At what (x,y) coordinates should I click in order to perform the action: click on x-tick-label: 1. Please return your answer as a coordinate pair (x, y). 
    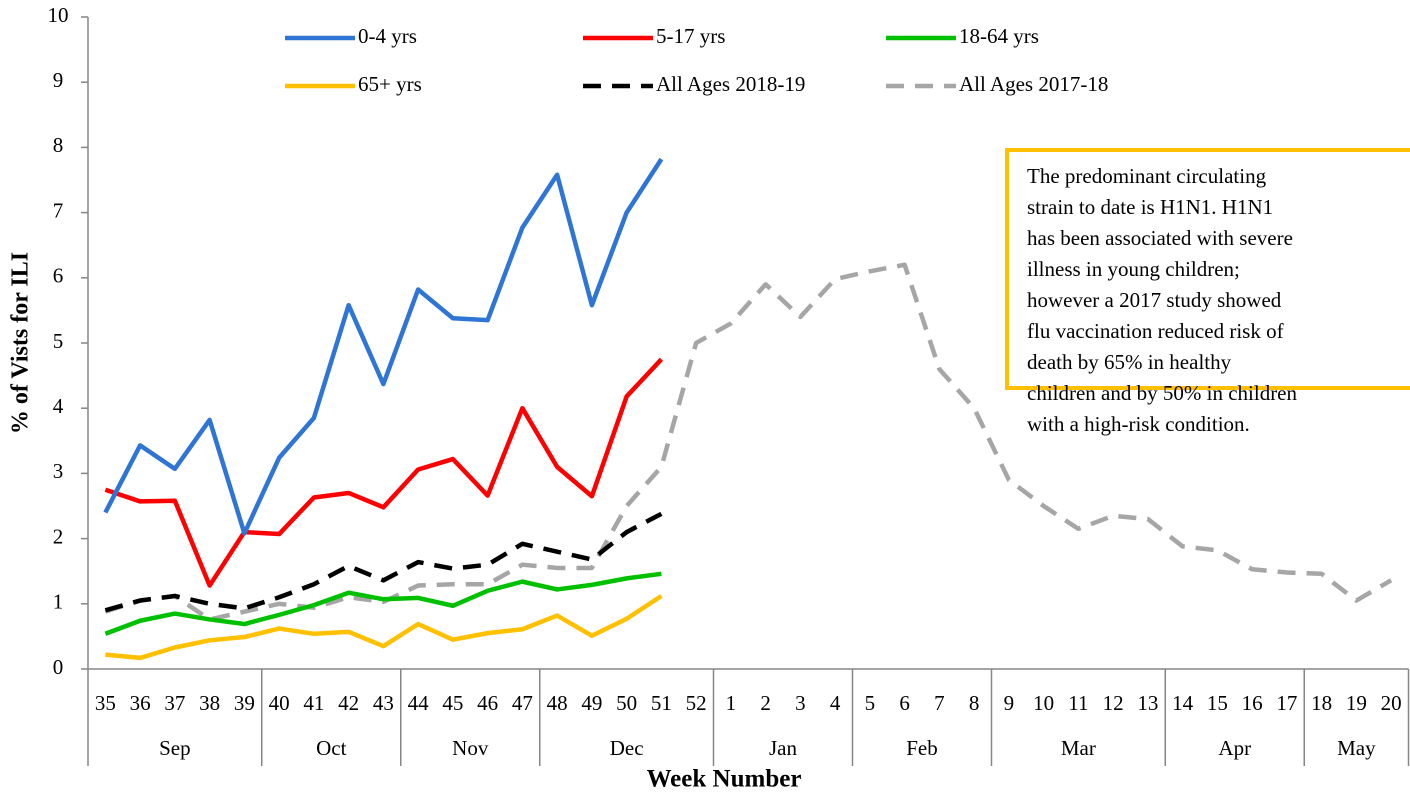
    Looking at the image, I should click on (731, 703).